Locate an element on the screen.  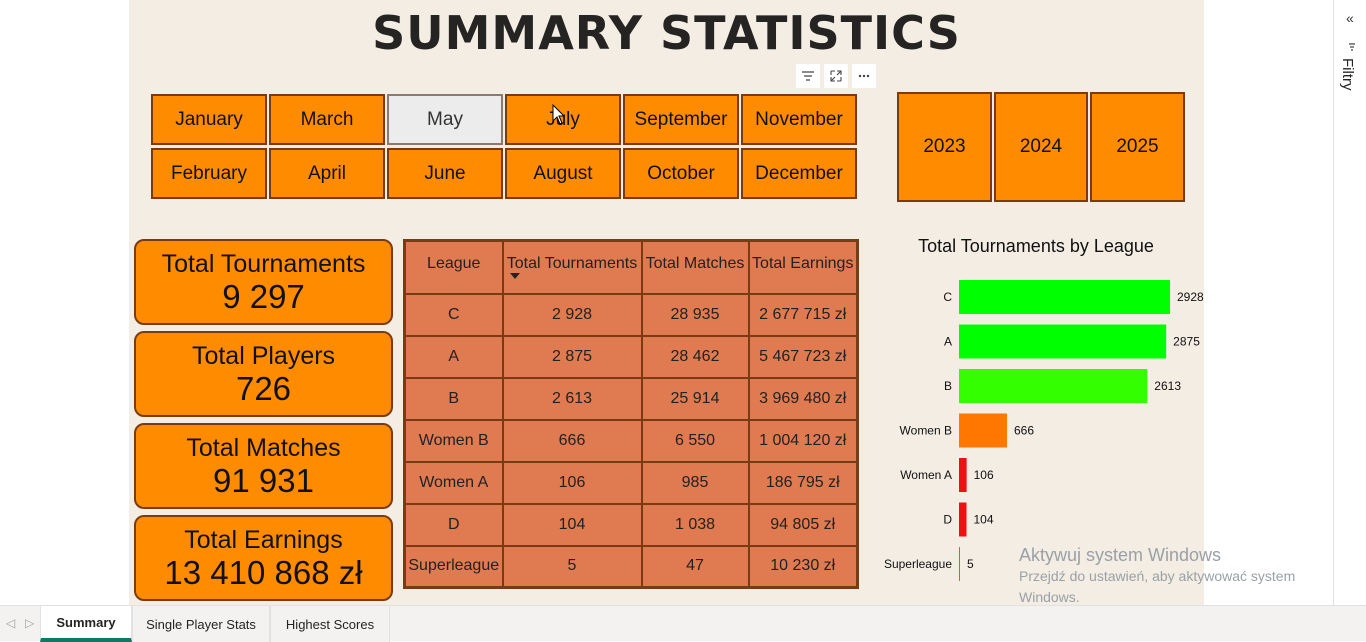
month-slicer-october: October is located at coordinates (681, 173).